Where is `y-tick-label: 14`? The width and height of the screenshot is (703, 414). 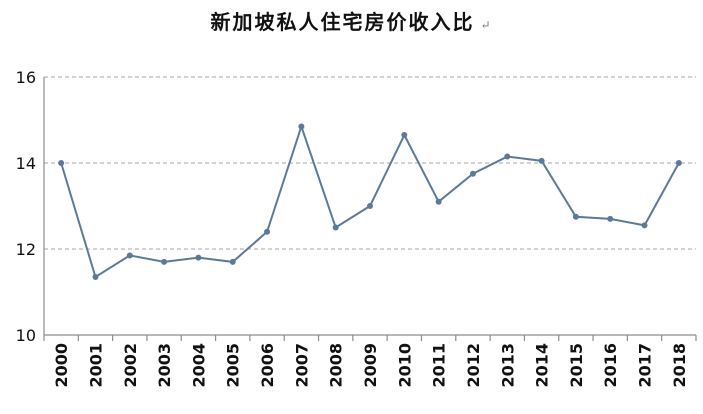 y-tick-label: 14 is located at coordinates (26, 163).